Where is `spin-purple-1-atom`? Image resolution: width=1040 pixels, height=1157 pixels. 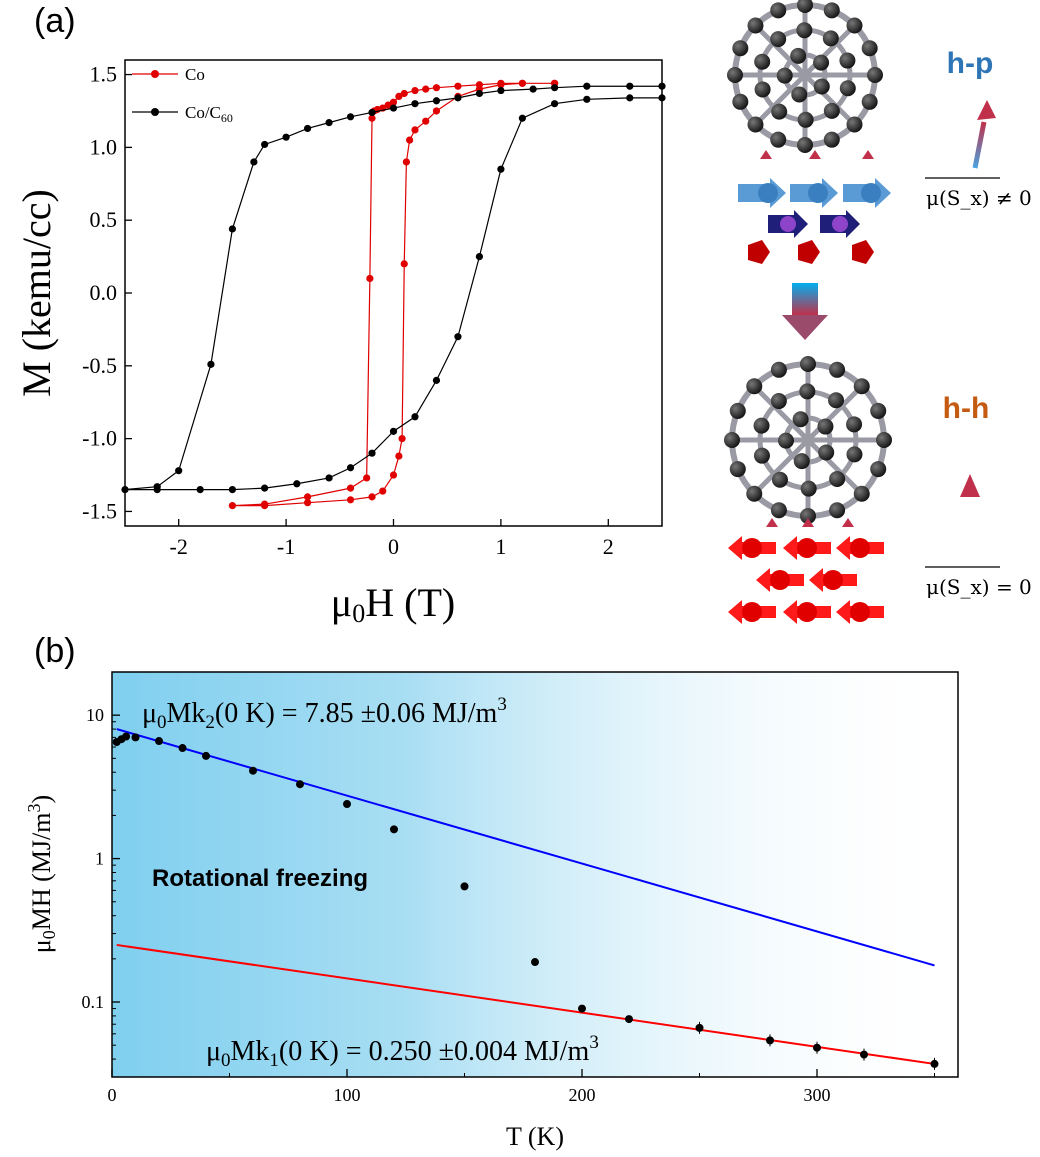
spin-purple-1-atom is located at coordinates (788, 224).